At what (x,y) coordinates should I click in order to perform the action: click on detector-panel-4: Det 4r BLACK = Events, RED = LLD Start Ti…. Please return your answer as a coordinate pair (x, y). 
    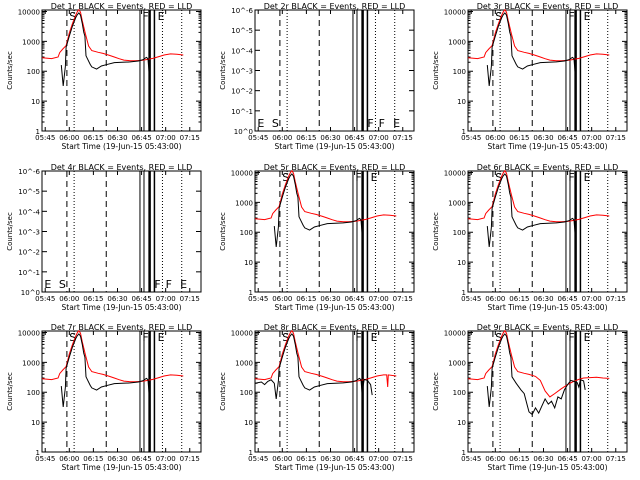
    Looking at the image, I should click on (104, 237).